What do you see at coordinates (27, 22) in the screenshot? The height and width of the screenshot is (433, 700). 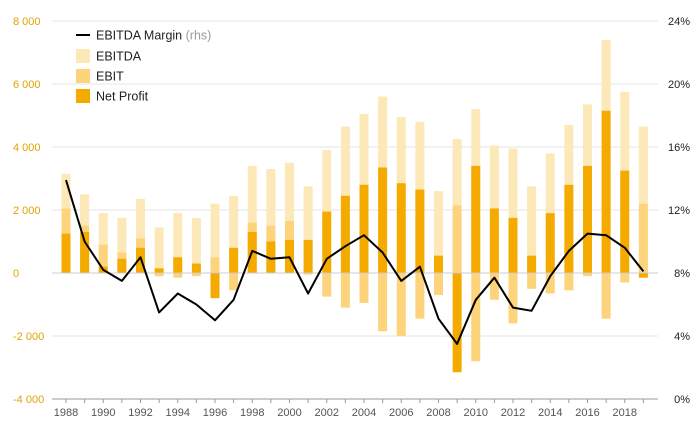 I see `y-left-tick-label: 8 000` at bounding box center [27, 22].